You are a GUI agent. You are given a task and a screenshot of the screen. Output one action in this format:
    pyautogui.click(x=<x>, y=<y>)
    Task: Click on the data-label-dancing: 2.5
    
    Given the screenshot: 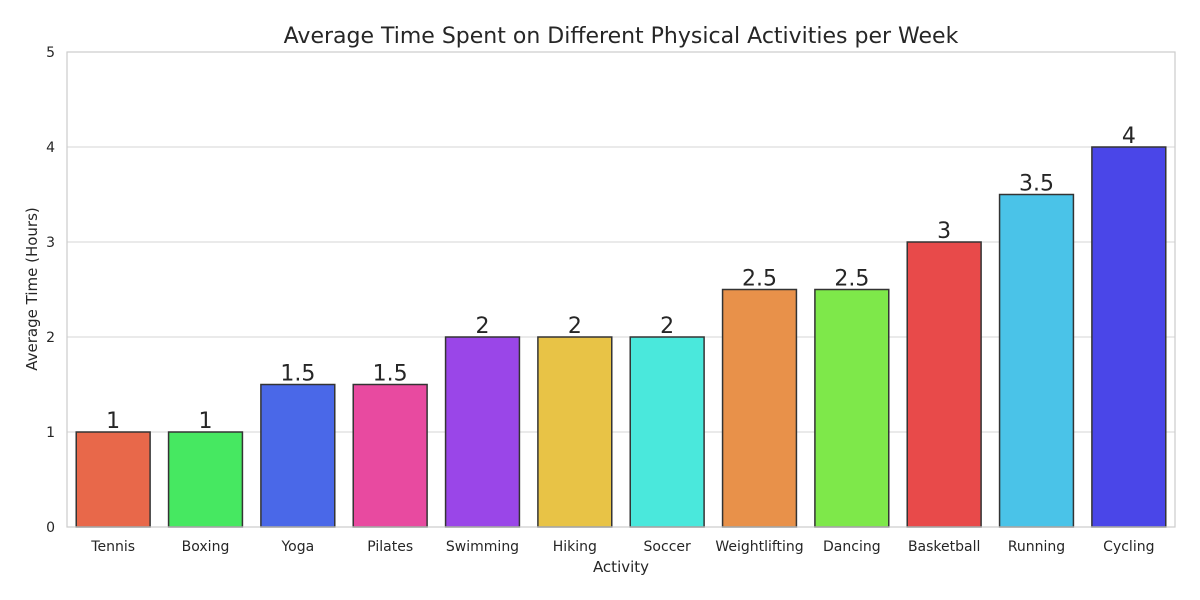 What is the action you would take?
    pyautogui.click(x=851, y=279)
    